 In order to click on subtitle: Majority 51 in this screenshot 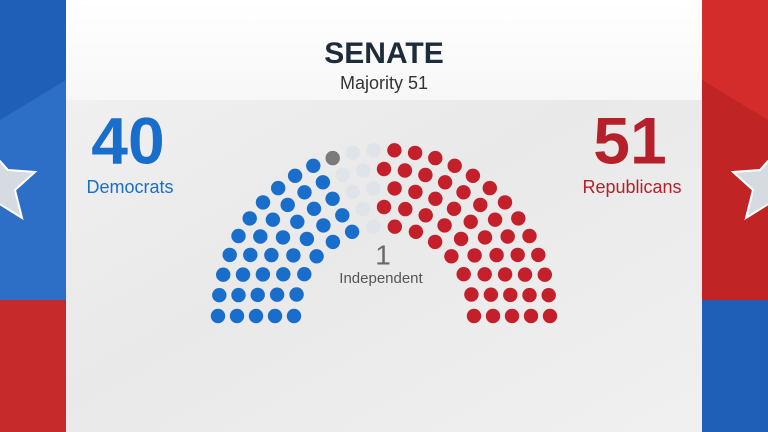, I will do `click(384, 83)`.